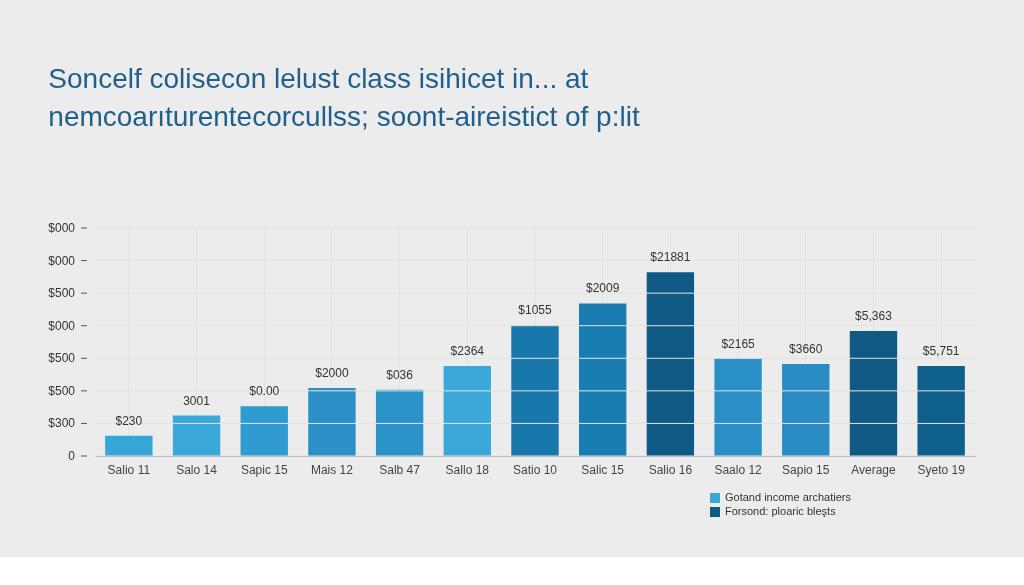 Image resolution: width=1024 pixels, height=585 pixels. What do you see at coordinates (129, 420) in the screenshot?
I see `text: $230` at bounding box center [129, 420].